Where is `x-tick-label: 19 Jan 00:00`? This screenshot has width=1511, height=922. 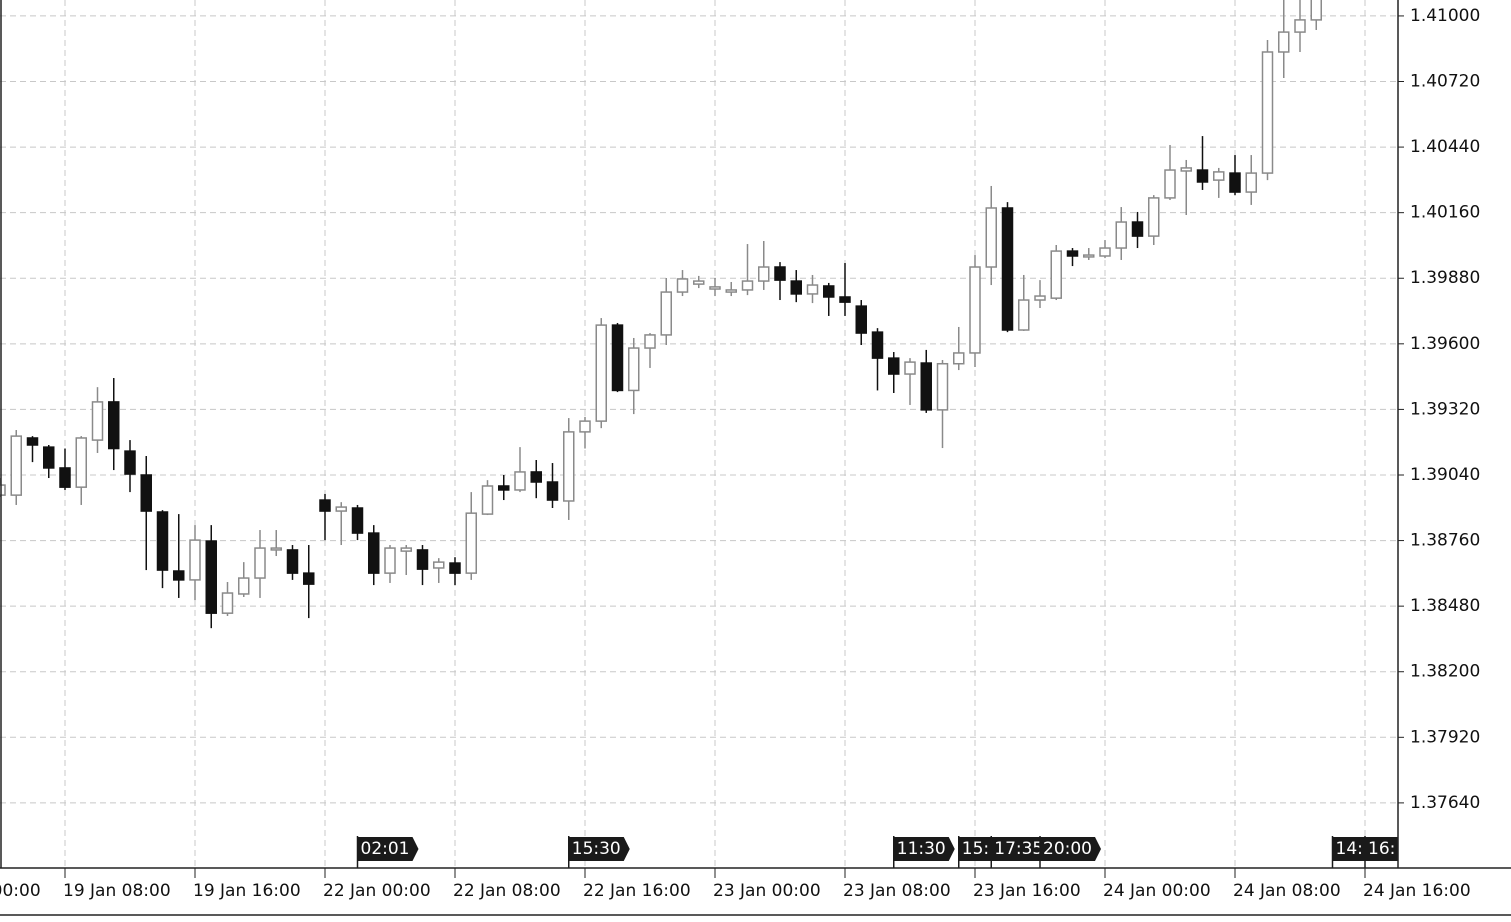 x-tick-label: 19 Jan 00:00 is located at coordinates (20, 891).